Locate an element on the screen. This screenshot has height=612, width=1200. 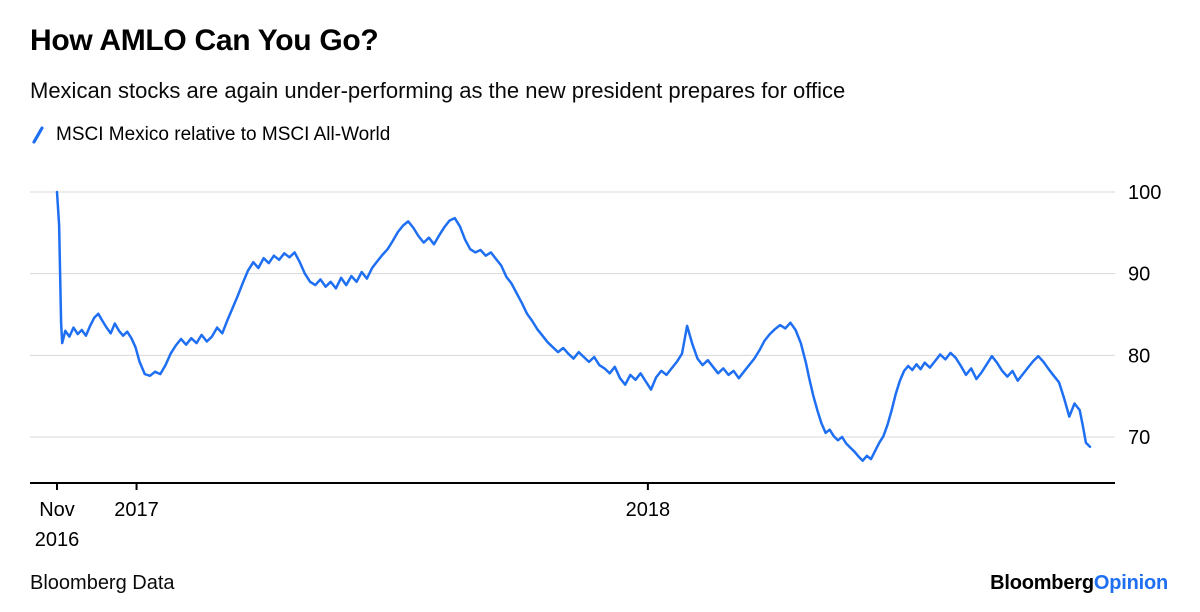
brand-opinion: Opinion is located at coordinates (1130, 583).